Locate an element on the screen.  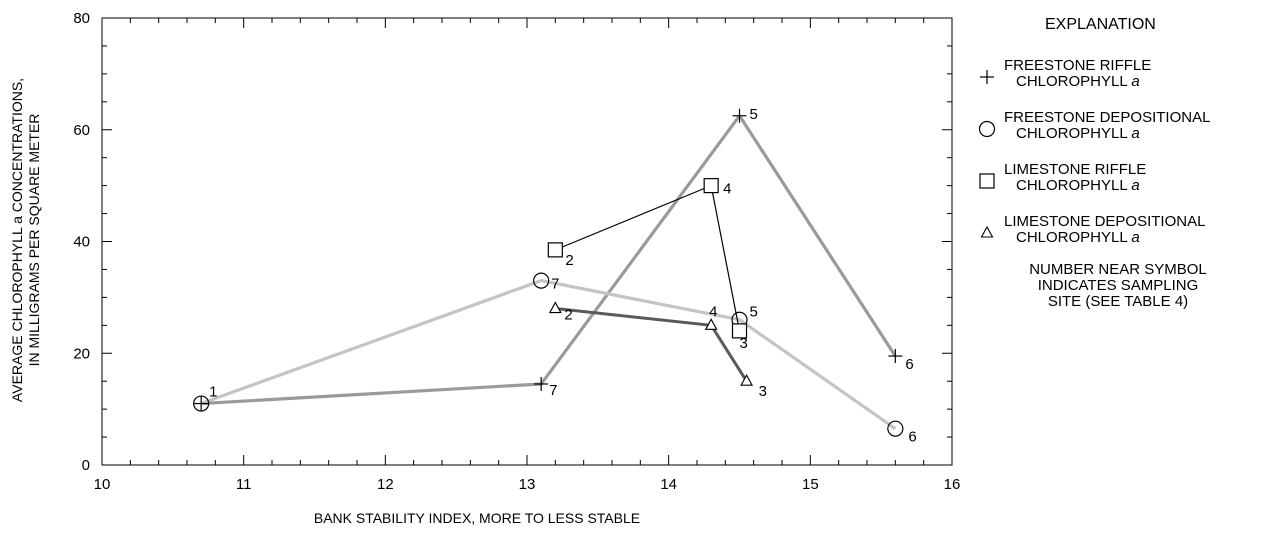
triangle-icon is located at coordinates (987, 231).